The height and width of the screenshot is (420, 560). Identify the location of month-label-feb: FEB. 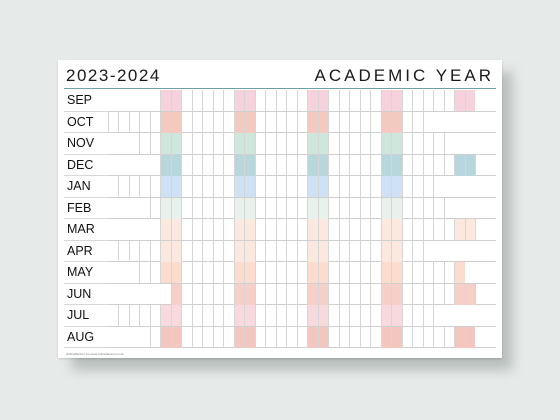
(86, 208).